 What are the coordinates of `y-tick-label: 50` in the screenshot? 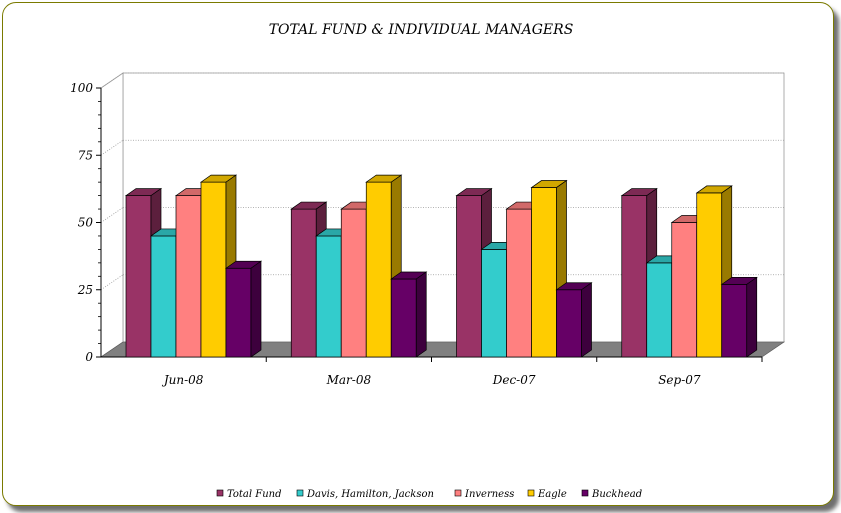 It's located at (86, 223).